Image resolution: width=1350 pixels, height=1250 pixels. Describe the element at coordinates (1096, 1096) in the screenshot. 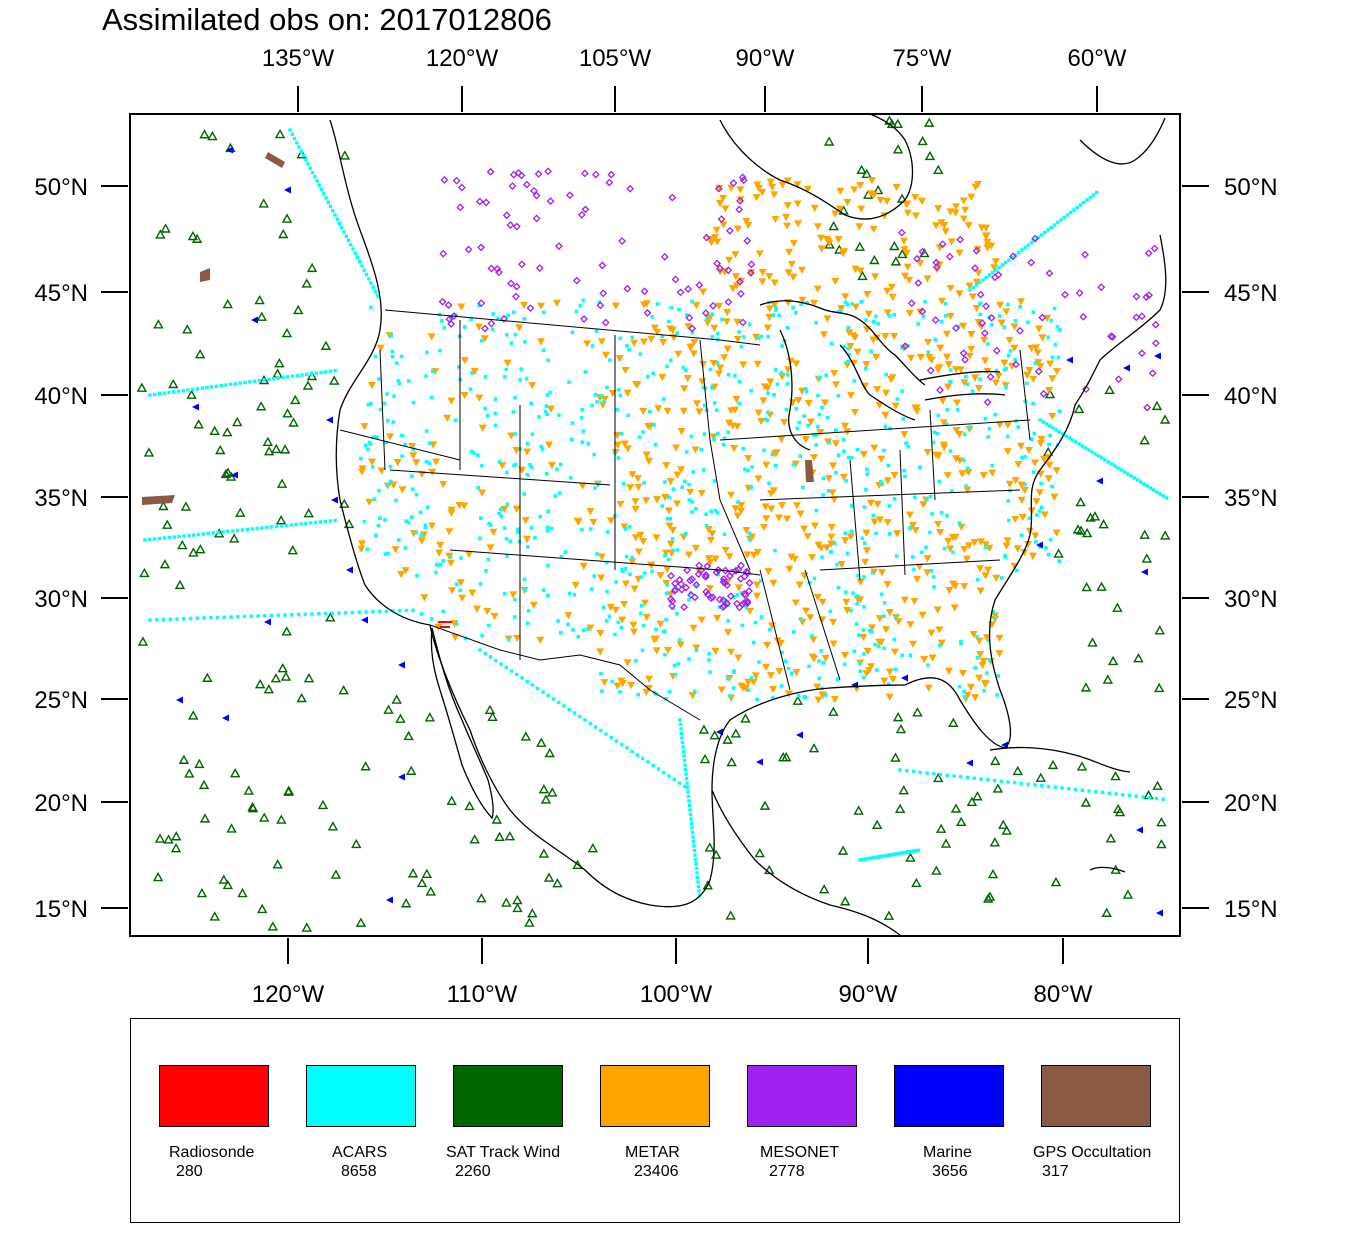

I see `legend-swatch-gps-occultation` at that location.